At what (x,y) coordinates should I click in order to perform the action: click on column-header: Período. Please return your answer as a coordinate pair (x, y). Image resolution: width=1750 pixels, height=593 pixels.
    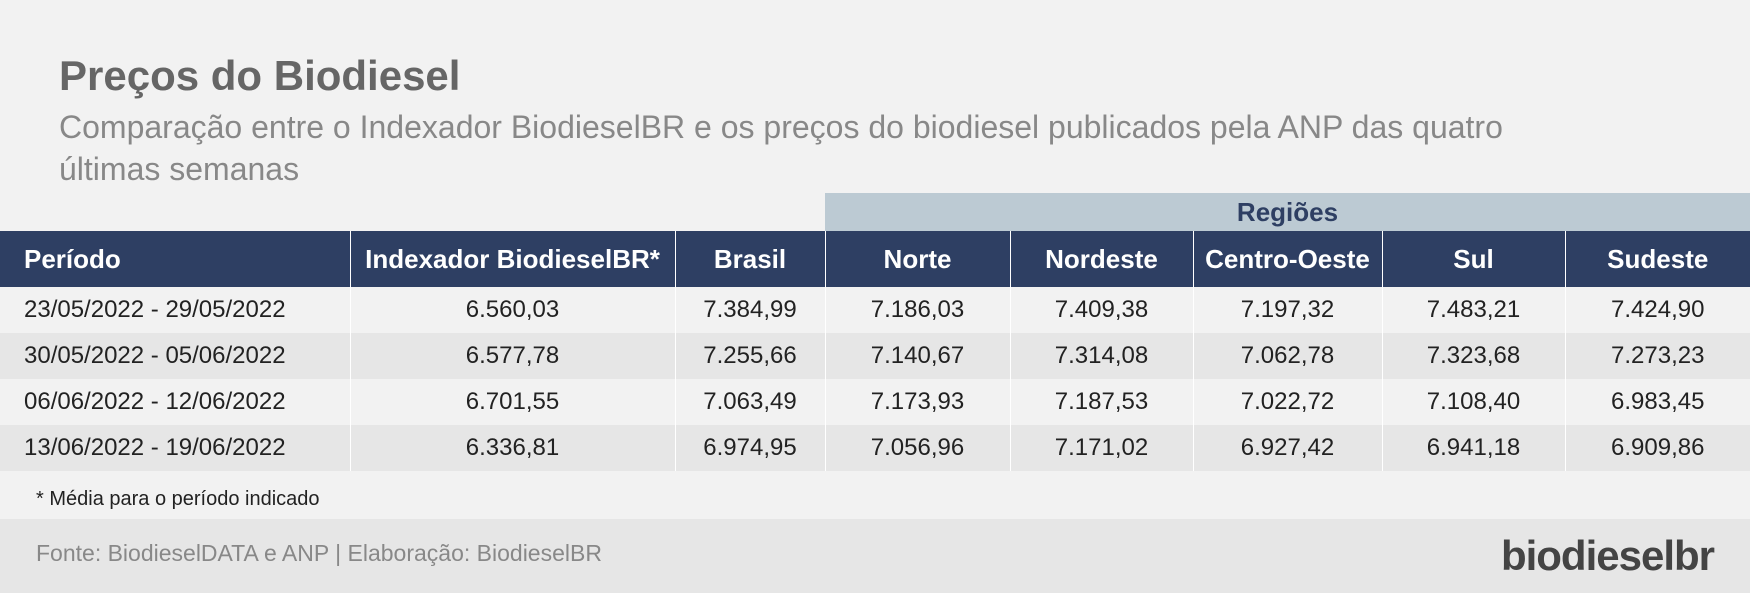
    Looking at the image, I should click on (175, 259).